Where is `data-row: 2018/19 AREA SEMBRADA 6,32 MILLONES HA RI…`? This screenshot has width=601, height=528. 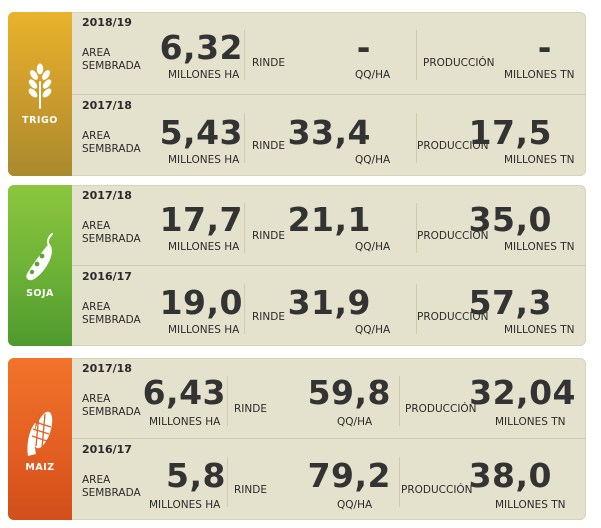 data-row: 2018/19 AREA SEMBRADA 6,32 MILLONES HA RI… is located at coordinates (329, 53).